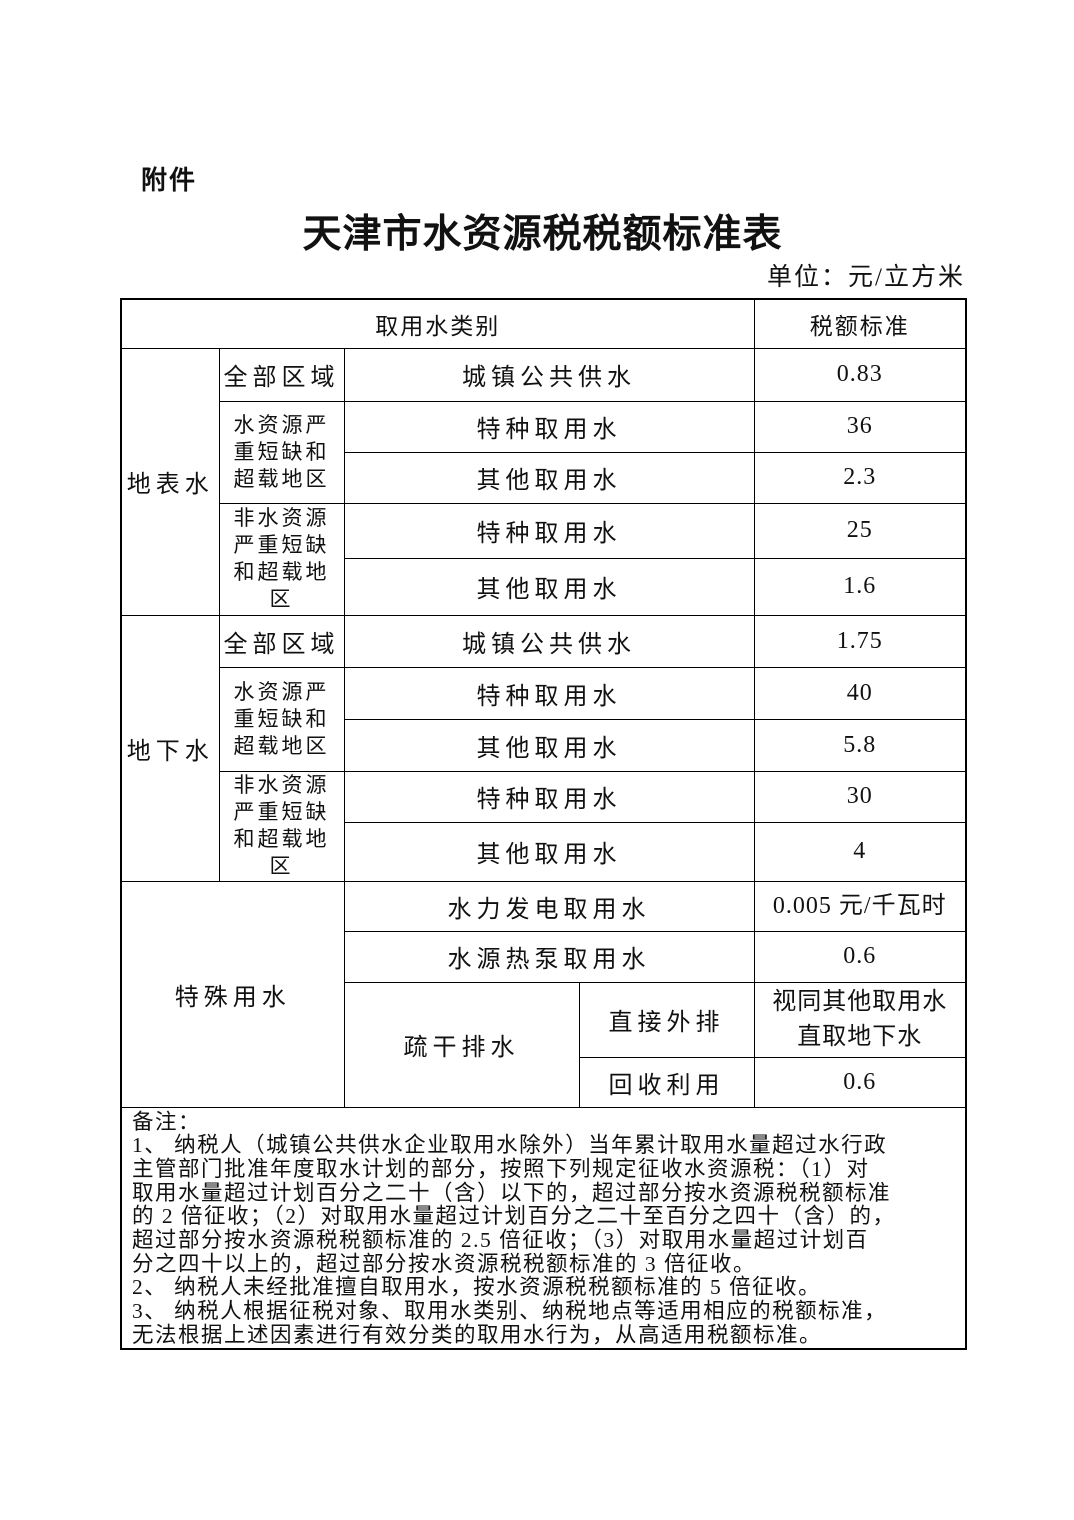 The image size is (1074, 1520). Describe the element at coordinates (549, 956) in the screenshot. I see `category-cell: 水源热泵取用水` at that location.